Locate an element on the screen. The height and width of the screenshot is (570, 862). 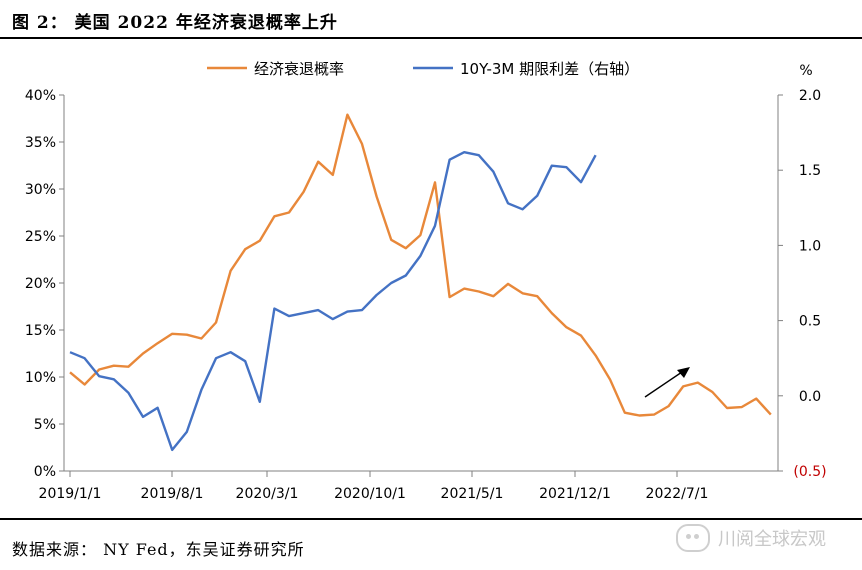
legend-label: 经济衰退概率 is located at coordinates (299, 69).